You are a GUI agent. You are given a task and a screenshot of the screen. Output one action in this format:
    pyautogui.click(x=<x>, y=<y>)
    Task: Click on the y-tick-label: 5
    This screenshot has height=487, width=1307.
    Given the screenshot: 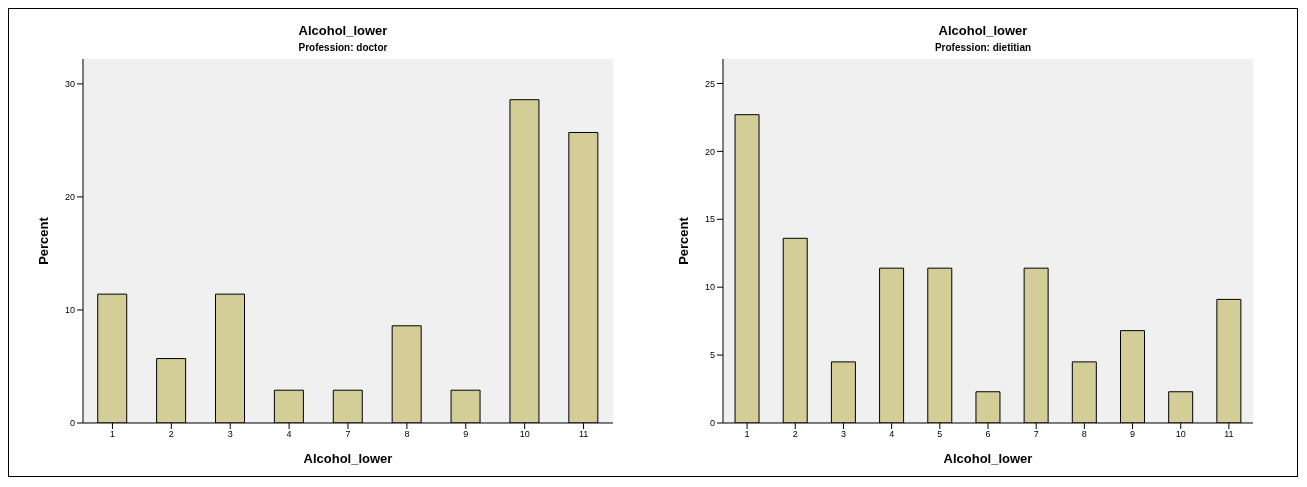 What is the action you would take?
    pyautogui.click(x=712, y=355)
    